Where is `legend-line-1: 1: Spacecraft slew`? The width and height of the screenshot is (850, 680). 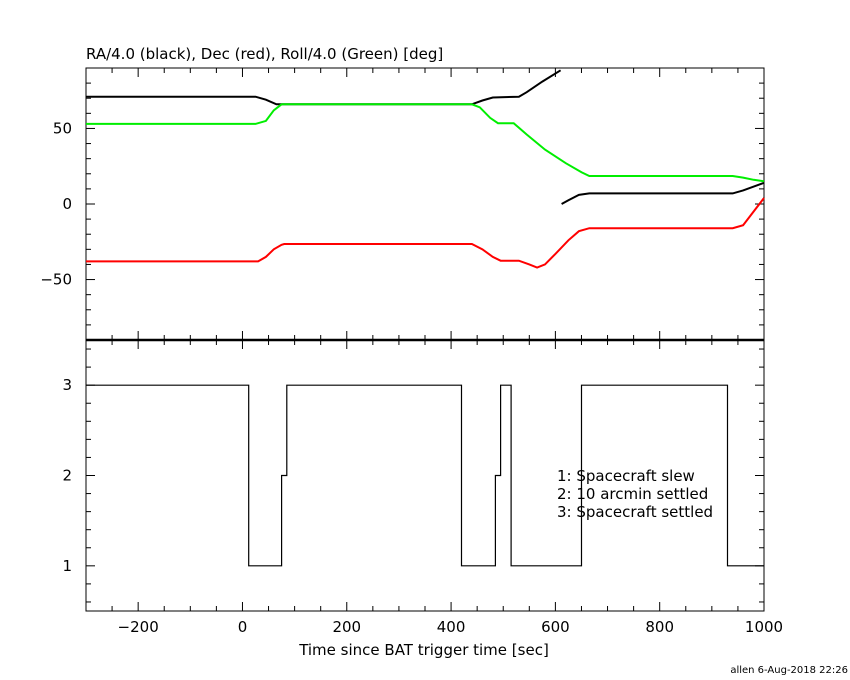
legend-line-1: 1: Spacecraft slew is located at coordinates (626, 476).